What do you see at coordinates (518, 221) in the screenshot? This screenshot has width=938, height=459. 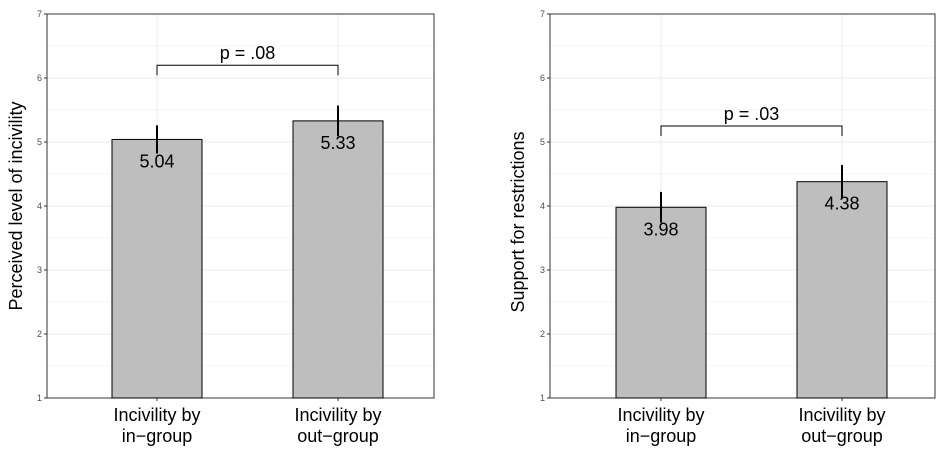 I see `y-axis-label: Support for restrictions` at bounding box center [518, 221].